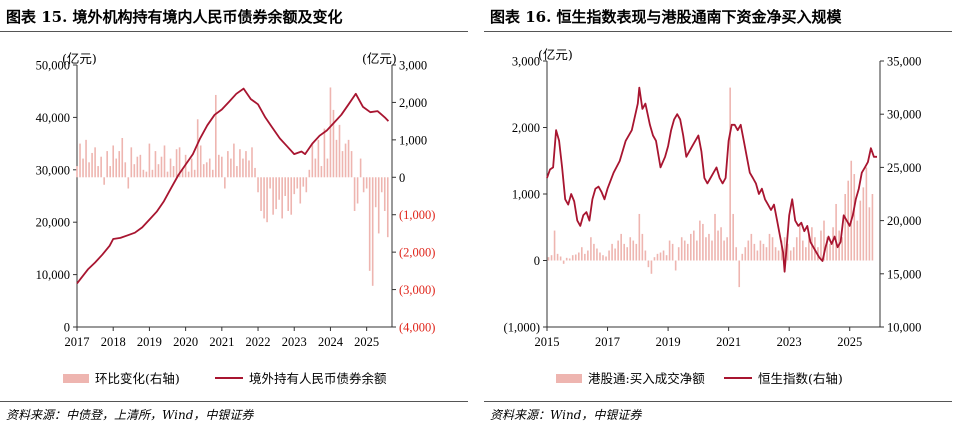 The height and width of the screenshot is (432, 960). Describe the element at coordinates (904, 168) in the screenshot. I see `right-tick-label: 25,000` at that location.